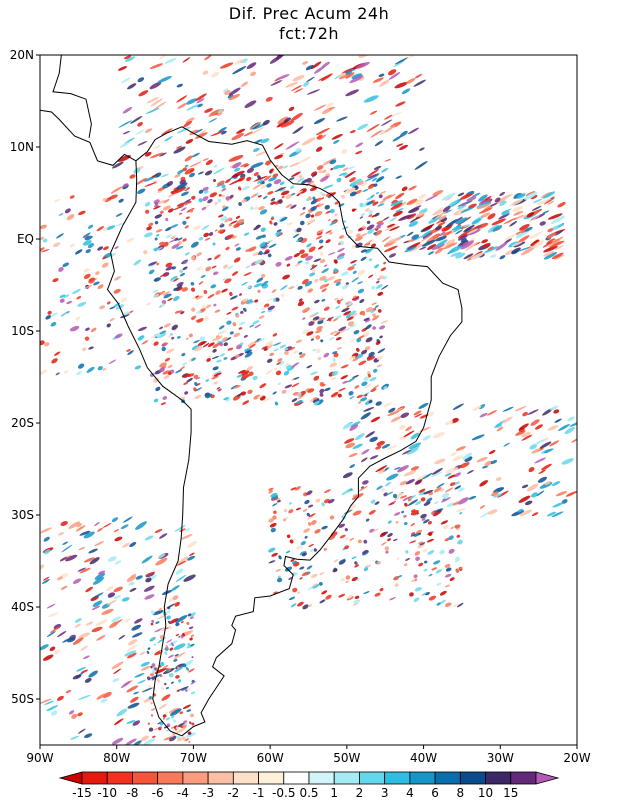 Image resolution: width=618 pixels, height=800 pixels. I want to click on colorbar-label: -3, so click(208, 793).